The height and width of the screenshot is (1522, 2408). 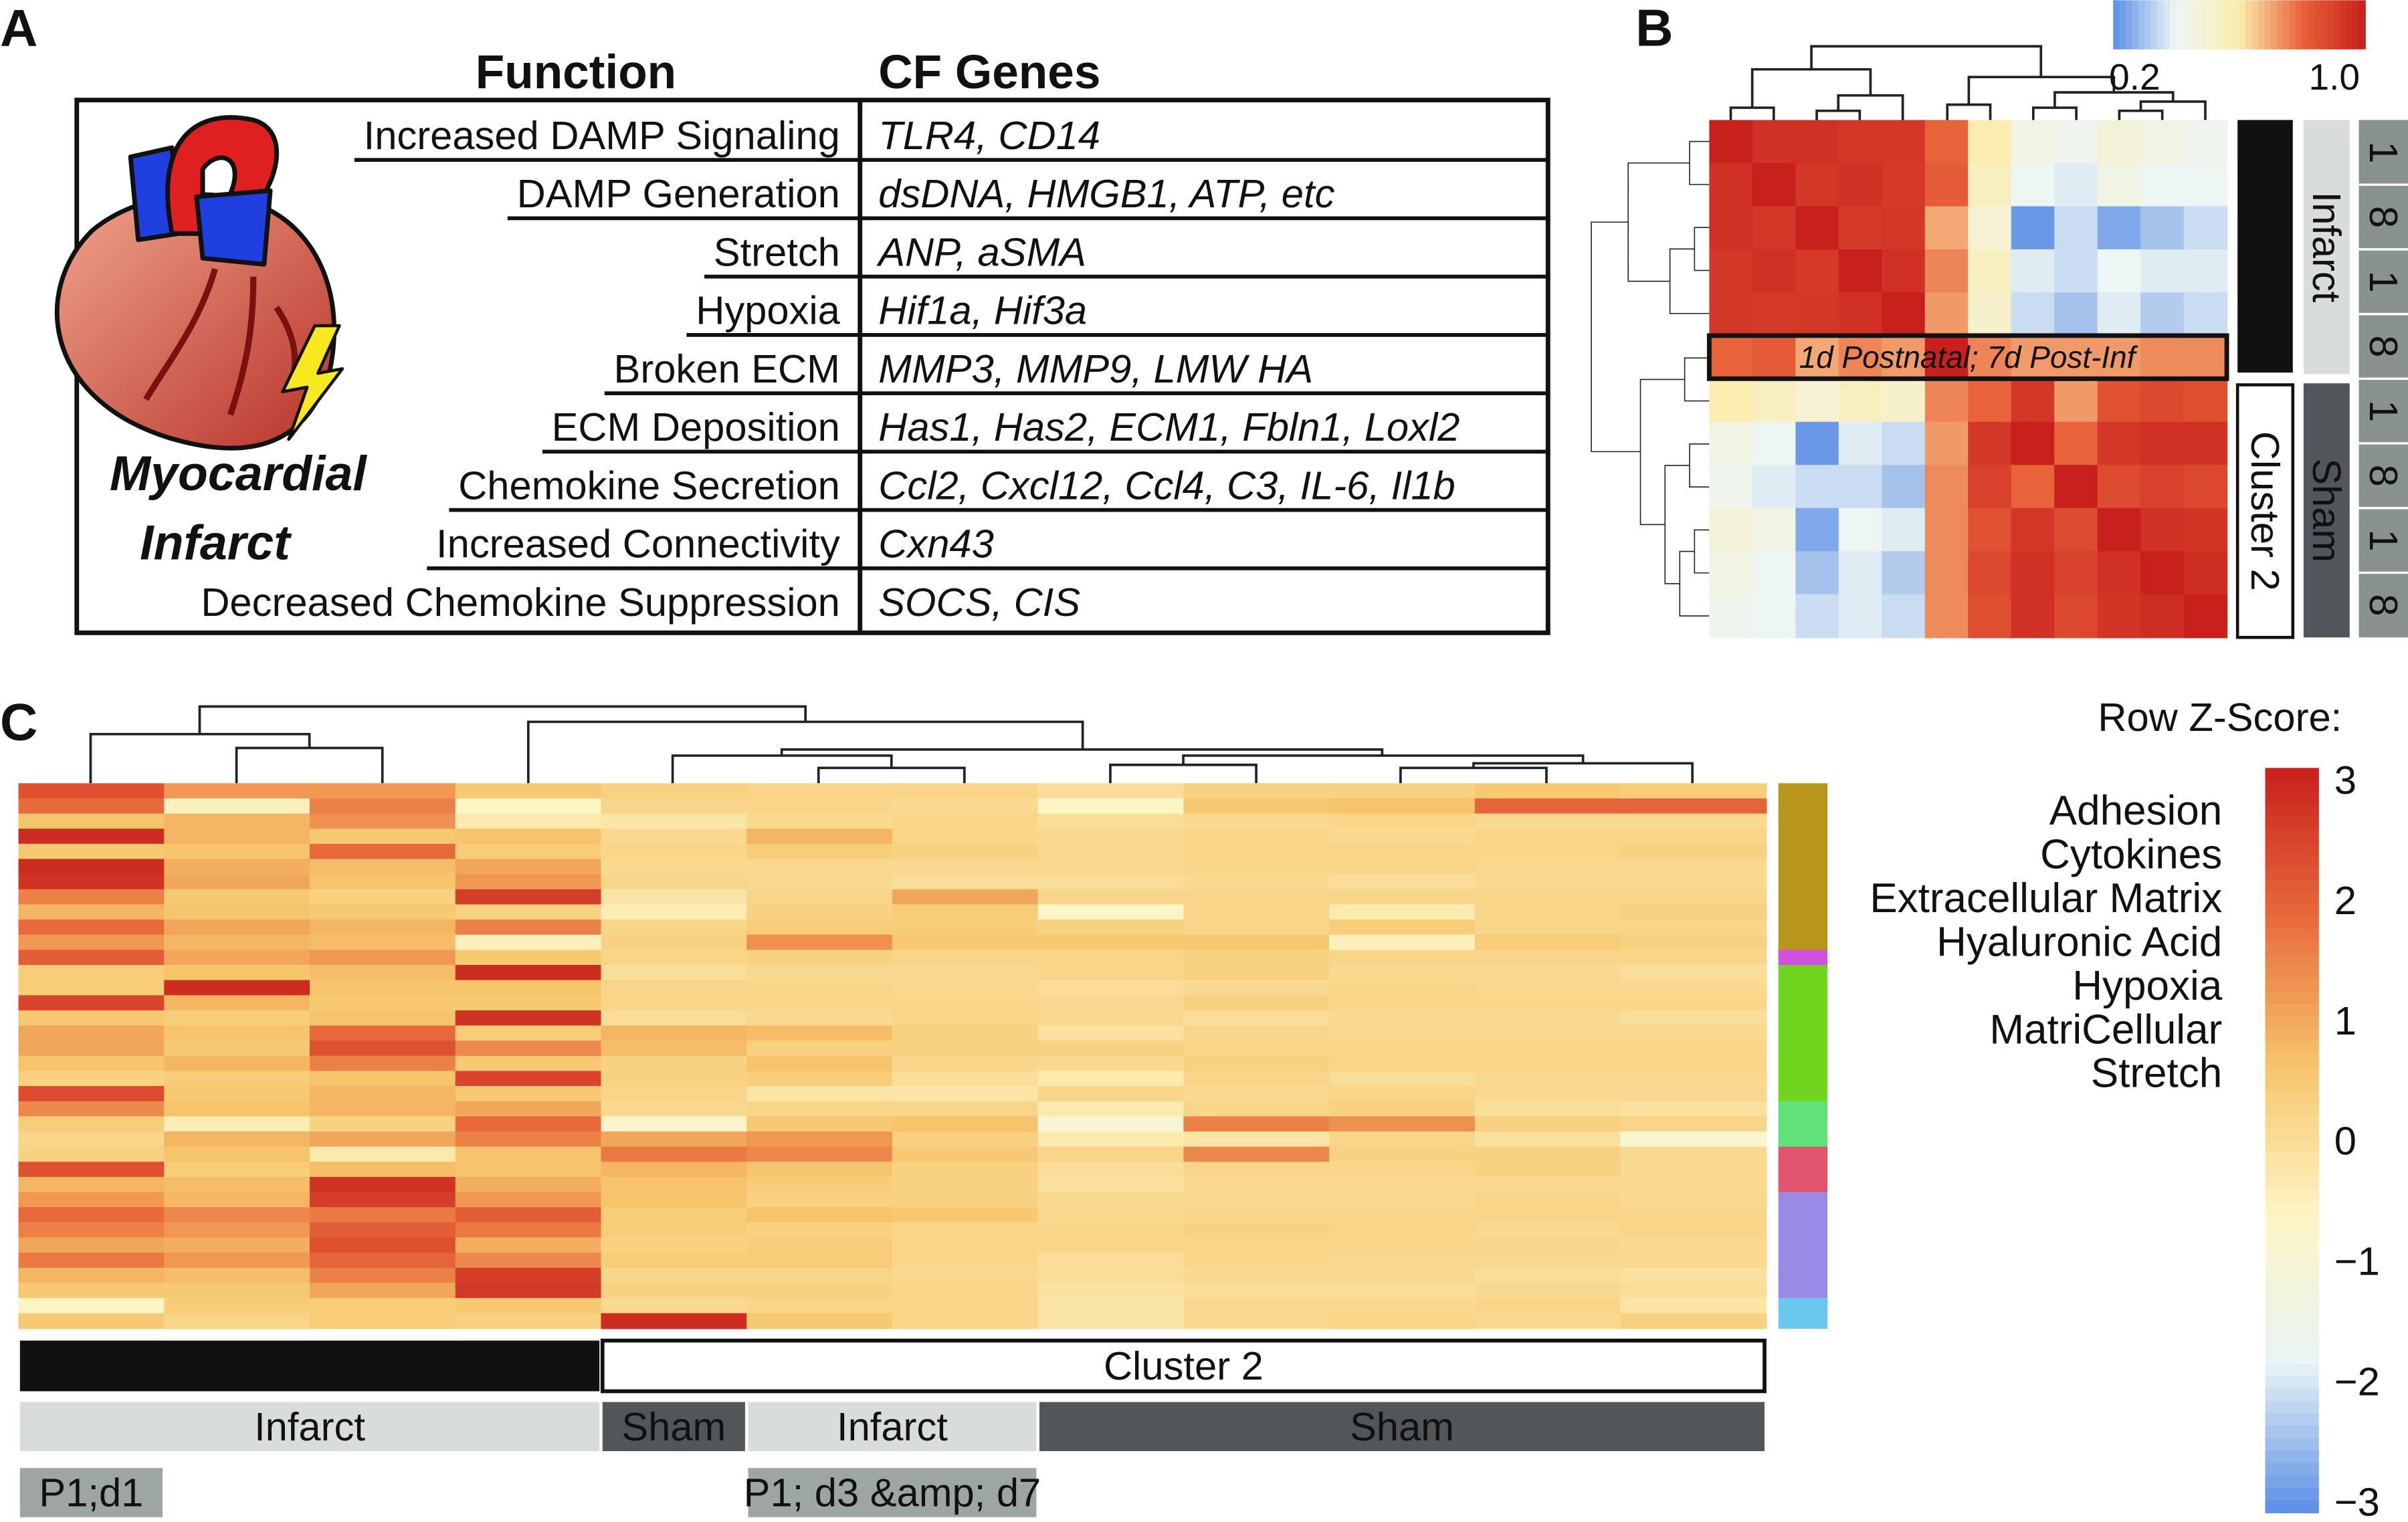 I want to click on annotation-bar-label: P1;d1, so click(x=91, y=1493).